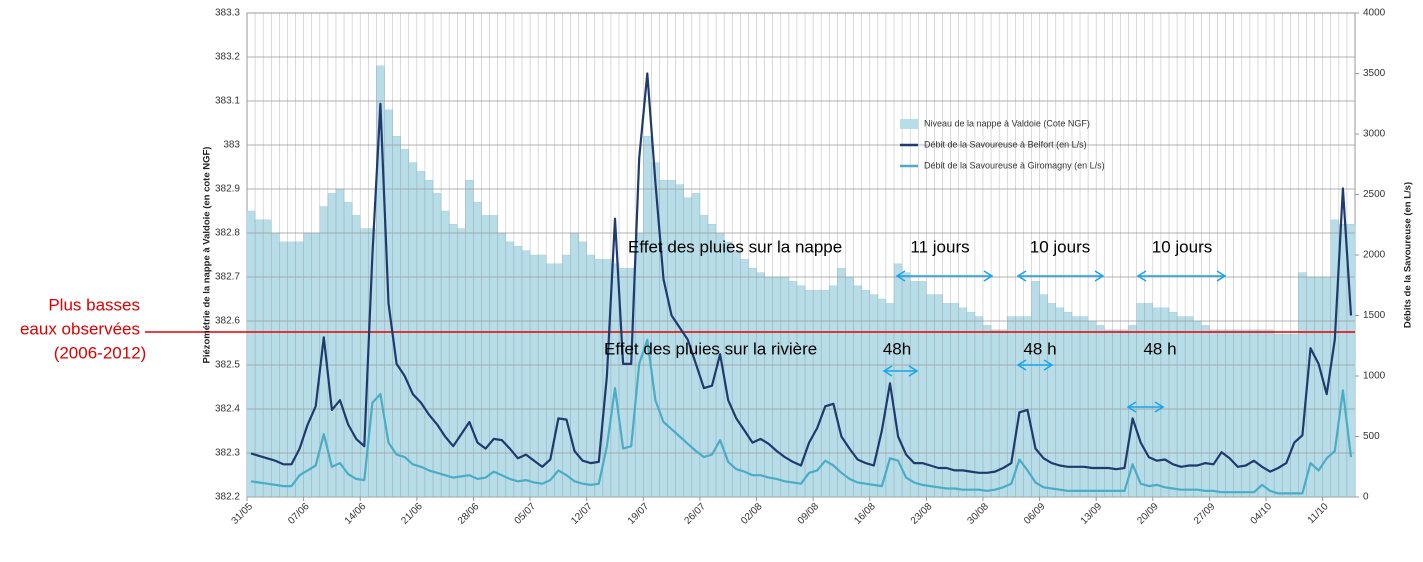  Describe the element at coordinates (1374, 315) in the screenshot. I see `y2-tick-label: 1500` at that location.